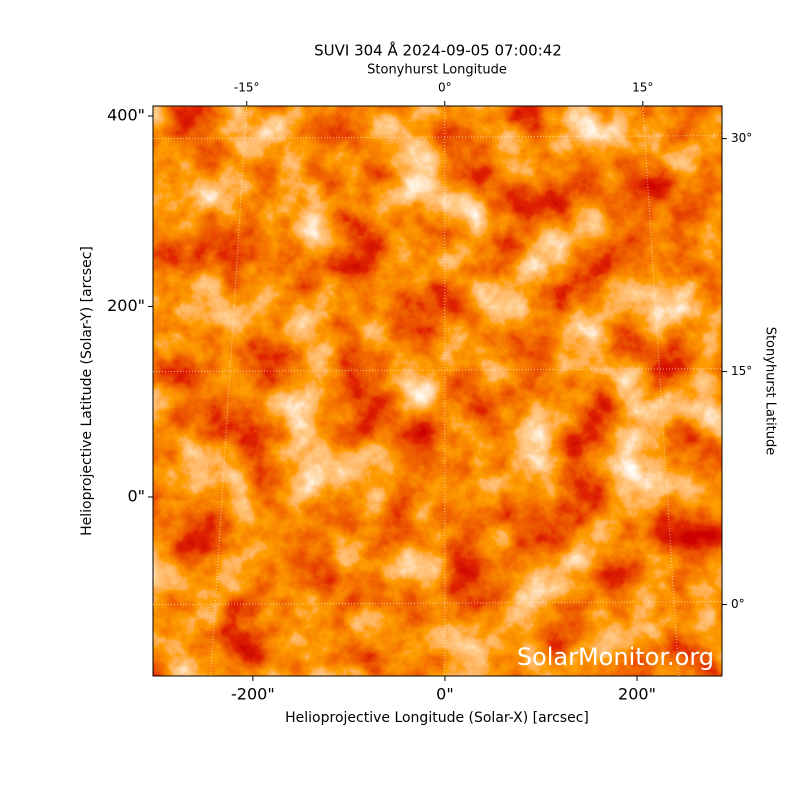 This screenshot has width=800, height=800. Describe the element at coordinates (126, 305) in the screenshot. I see `y-tick-label: 200"` at that location.